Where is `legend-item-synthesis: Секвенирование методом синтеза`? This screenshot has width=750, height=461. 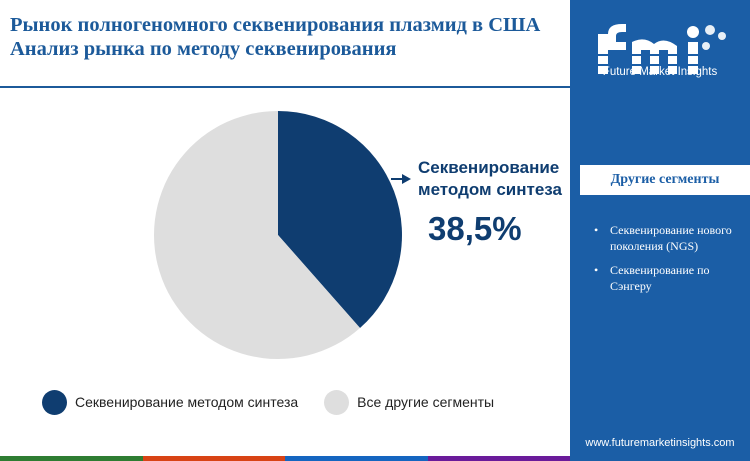
legend-item-synthesis: Секвенирование методом синтеза is located at coordinates (170, 402).